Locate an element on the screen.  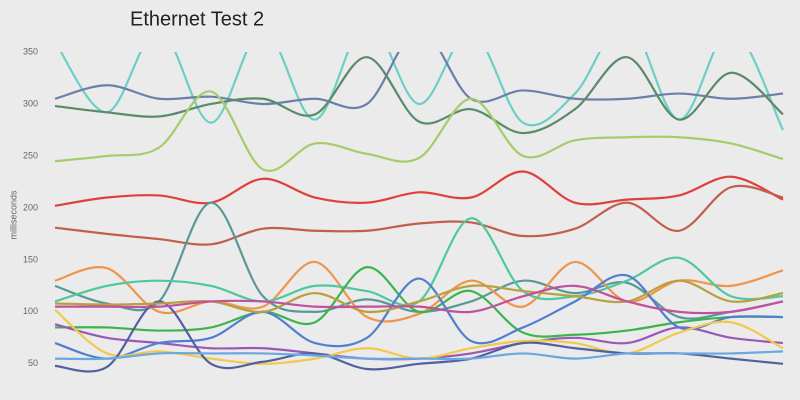
y-tick-label: 100 is located at coordinates (30, 311).